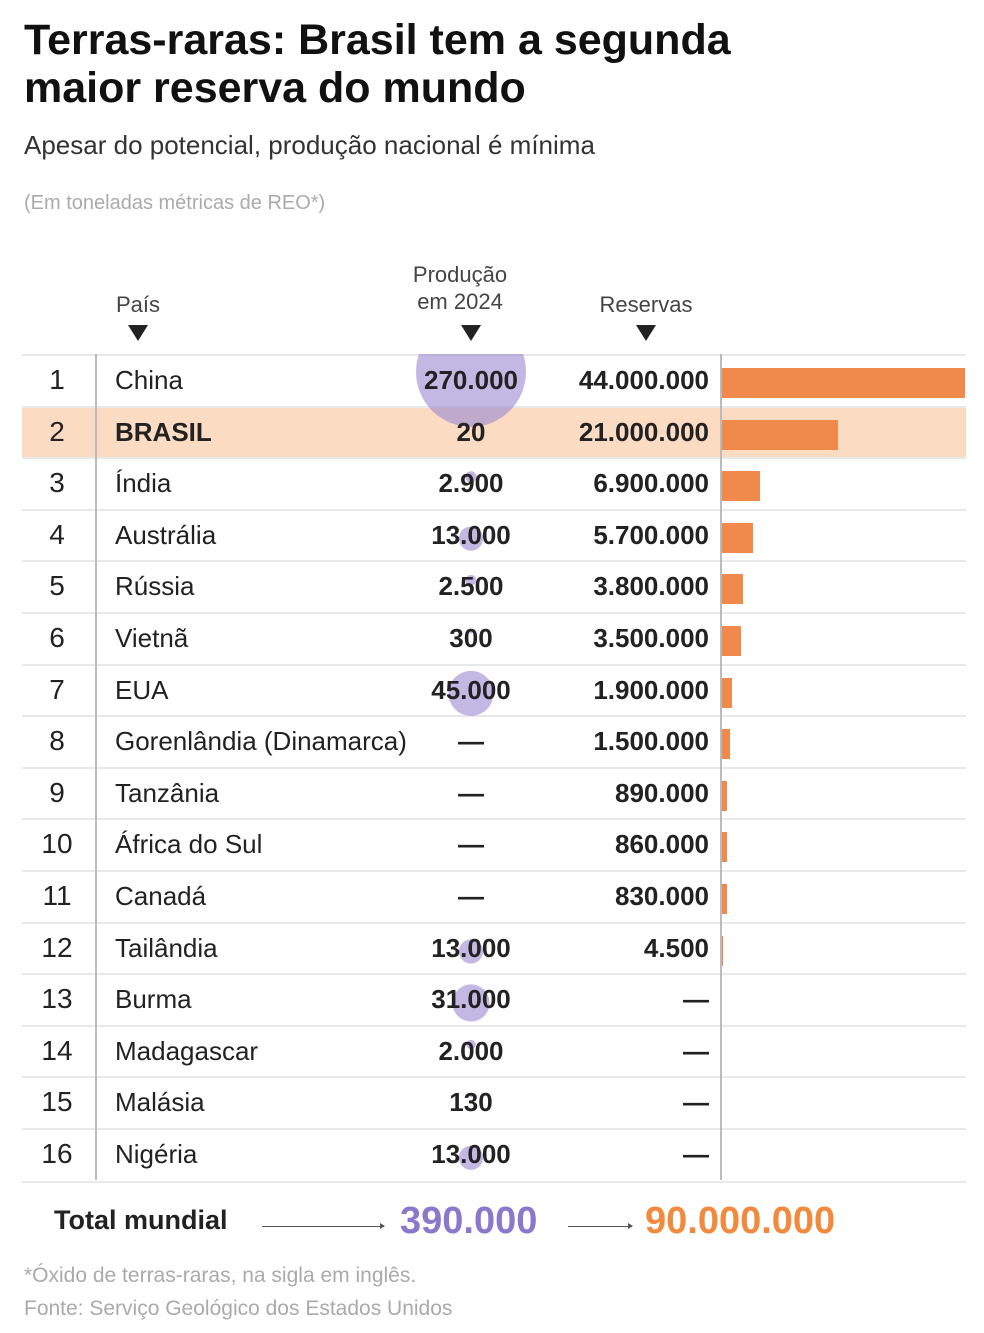 The image size is (984, 1333). Describe the element at coordinates (57, 586) in the screenshot. I see `rank: 5` at that location.